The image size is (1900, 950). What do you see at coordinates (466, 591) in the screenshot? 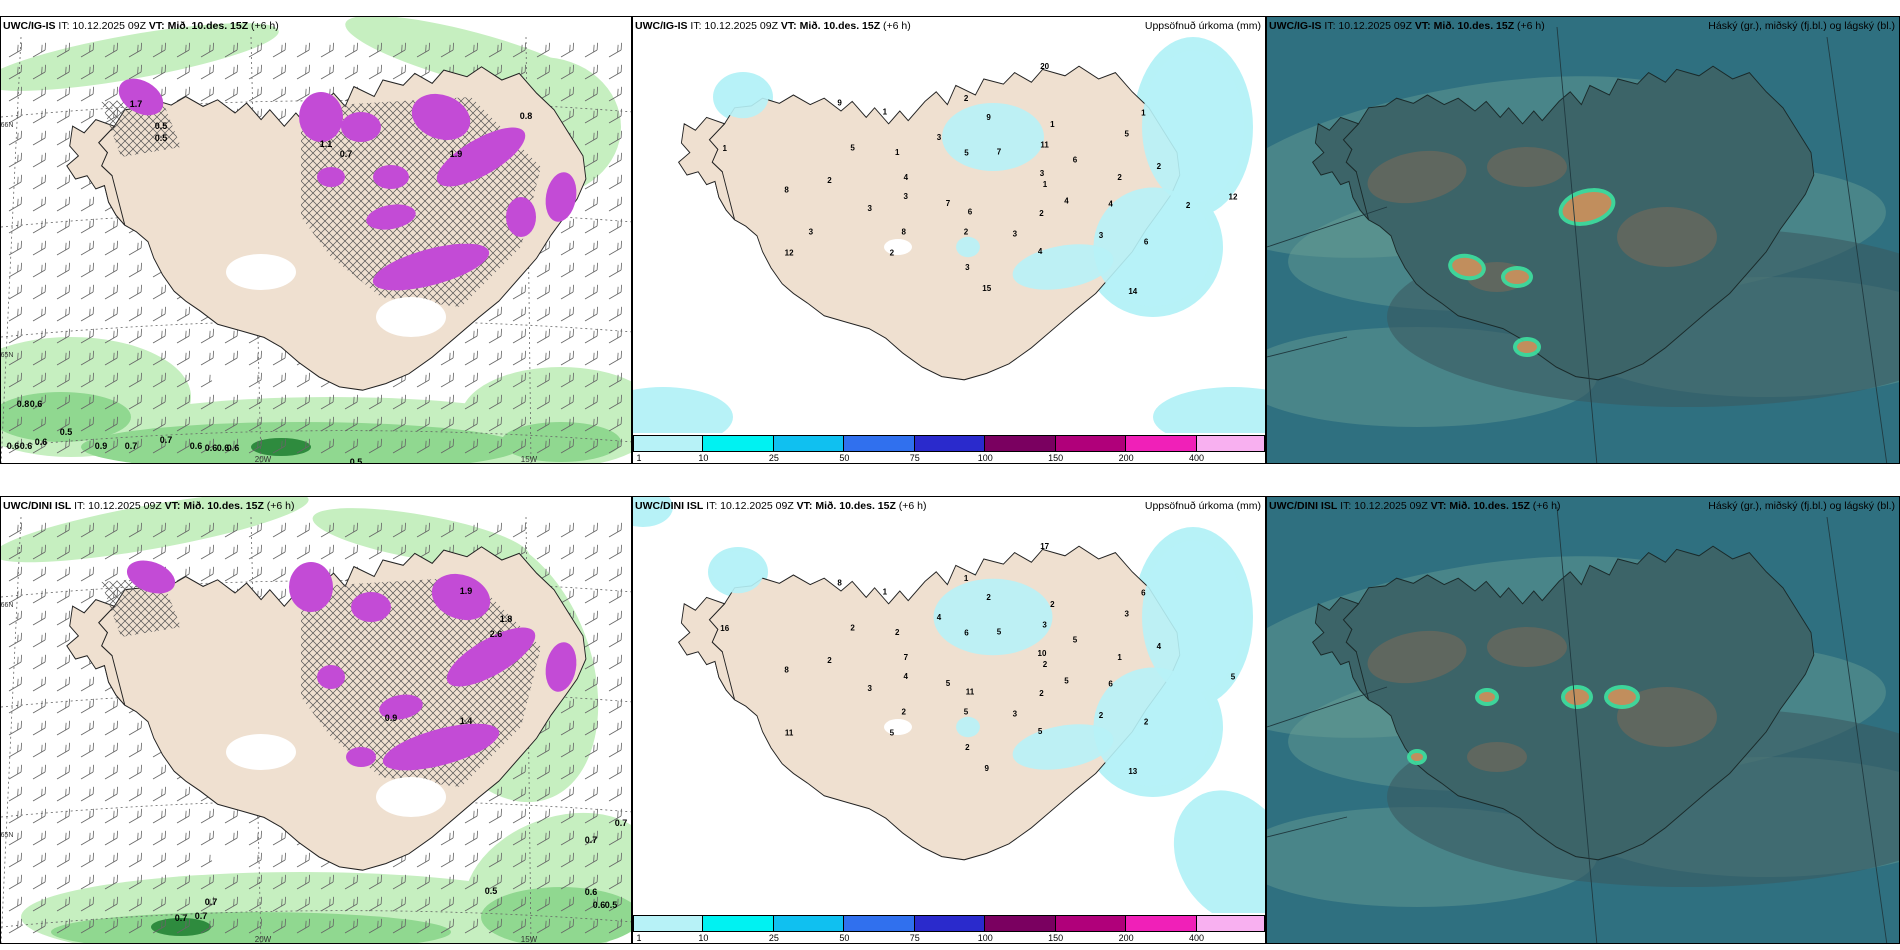
I see `left-map-value: 1.9` at bounding box center [466, 591].